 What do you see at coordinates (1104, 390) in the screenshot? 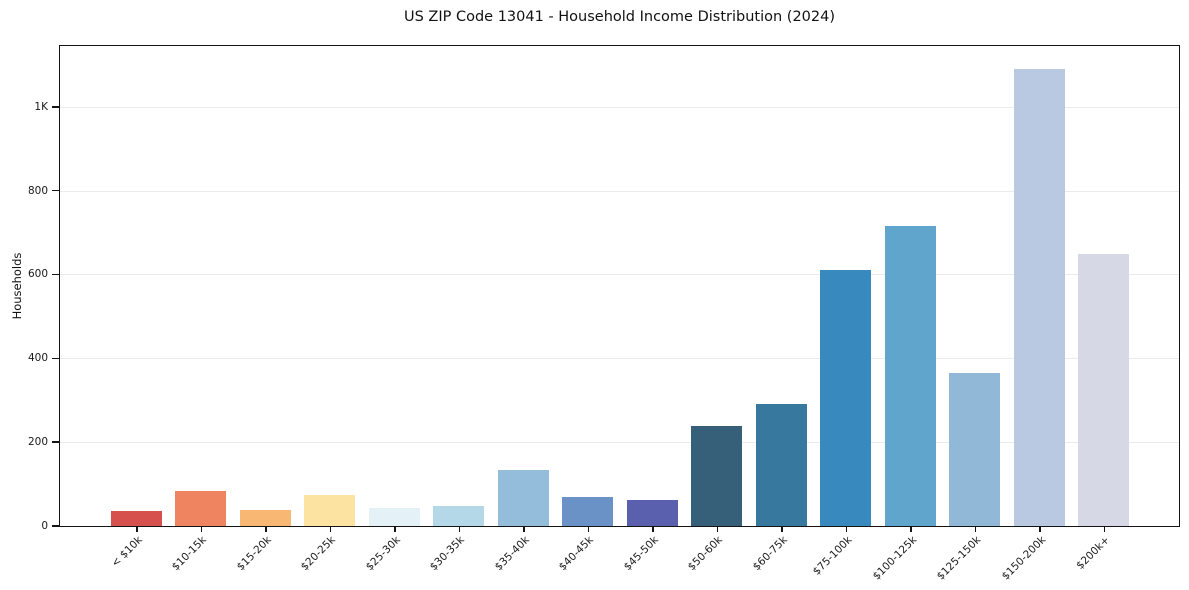
I see `bar-$200k+` at bounding box center [1104, 390].